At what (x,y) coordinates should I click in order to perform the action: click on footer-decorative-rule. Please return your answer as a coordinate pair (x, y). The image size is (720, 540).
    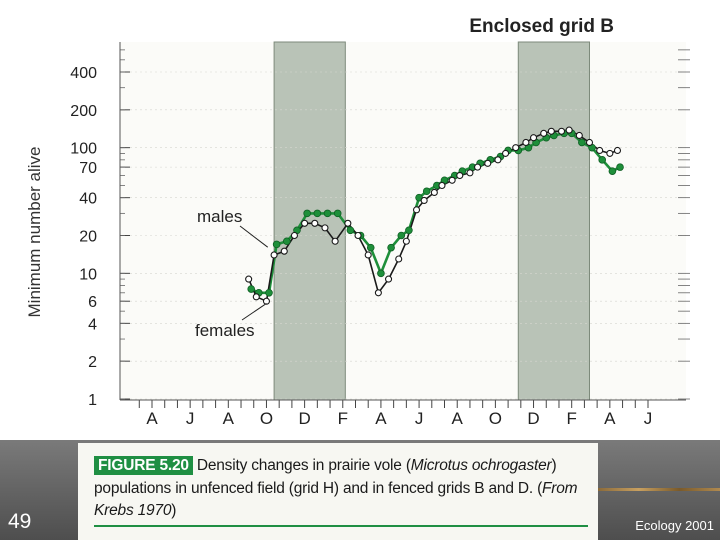
    Looking at the image, I should click on (659, 489).